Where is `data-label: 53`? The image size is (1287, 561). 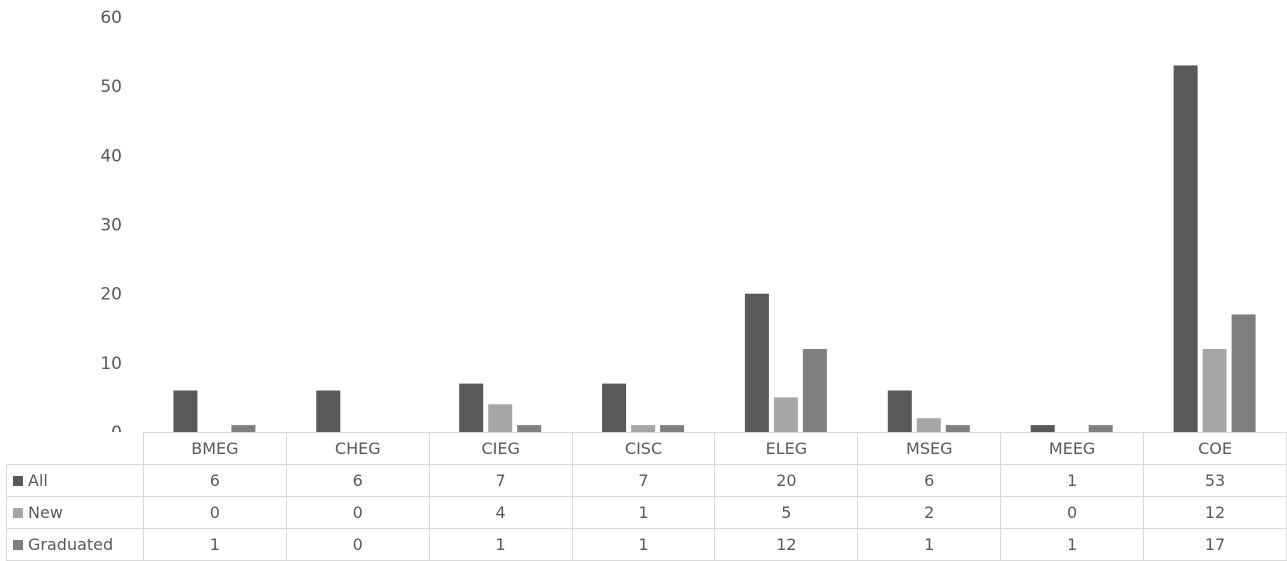 data-label: 53 is located at coordinates (1215, 480).